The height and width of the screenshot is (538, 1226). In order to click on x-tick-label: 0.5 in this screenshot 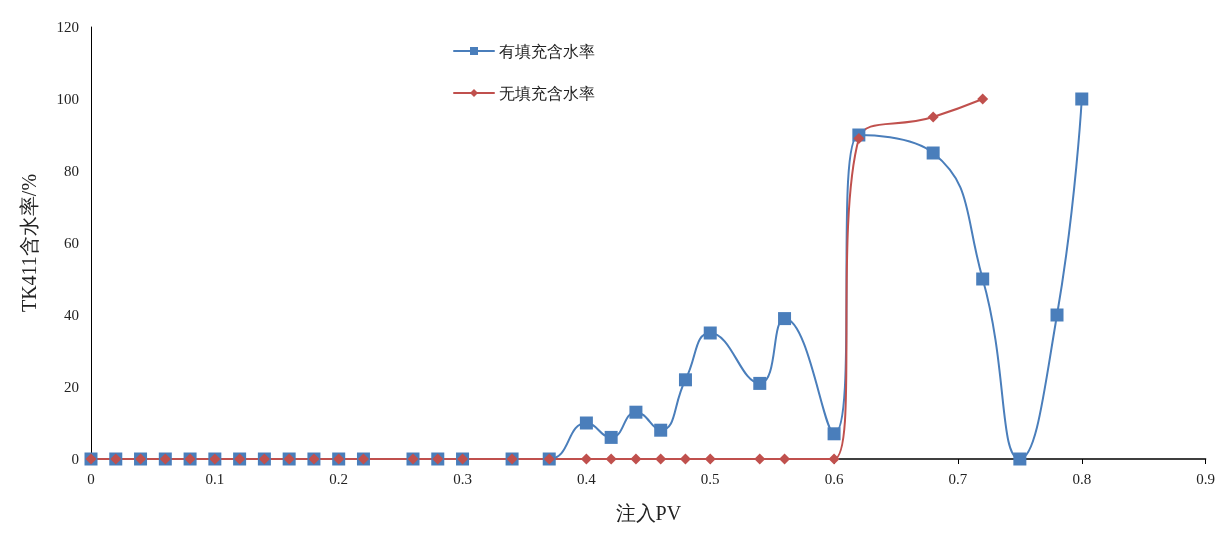, I will do `click(710, 478)`.